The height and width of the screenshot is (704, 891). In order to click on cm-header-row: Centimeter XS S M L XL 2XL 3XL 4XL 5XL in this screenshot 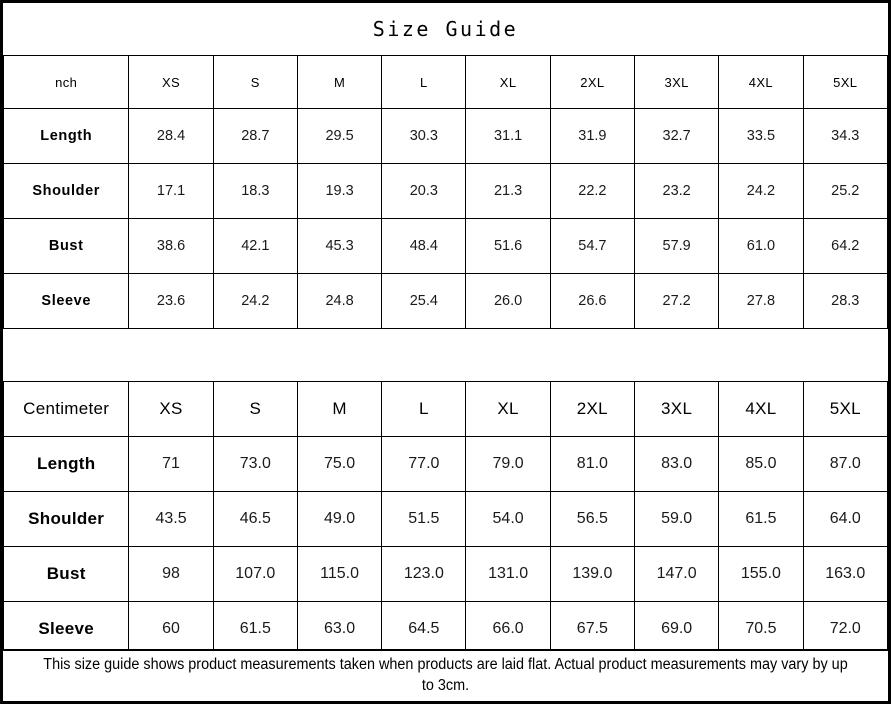, I will do `click(445, 409)`.